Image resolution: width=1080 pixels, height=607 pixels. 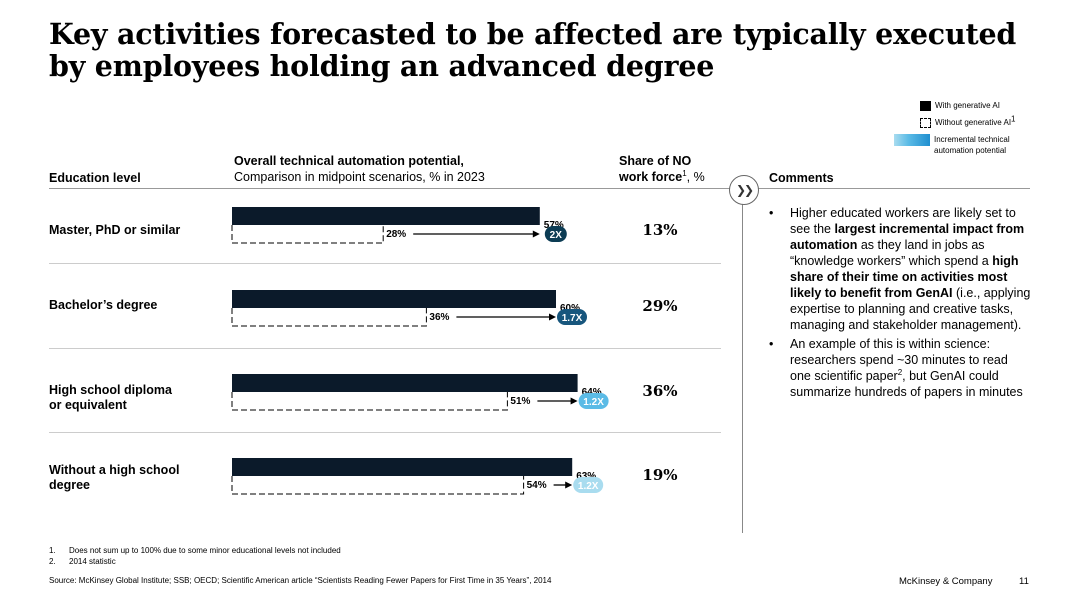 What do you see at coordinates (110, 390) in the screenshot?
I see `row-label-highschool-l1: High school diploma` at bounding box center [110, 390].